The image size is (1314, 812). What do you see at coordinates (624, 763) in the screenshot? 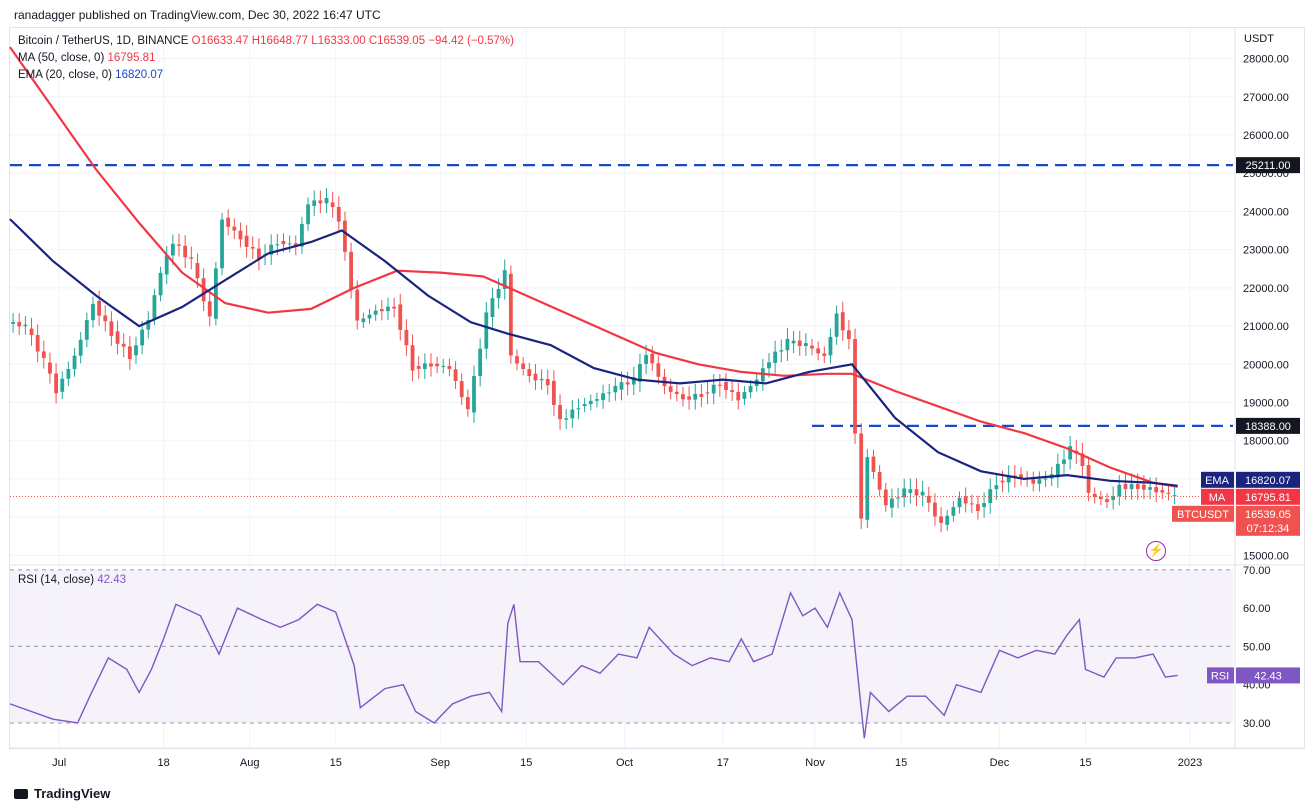
I see `time-tick-label: Oct` at bounding box center [624, 763].